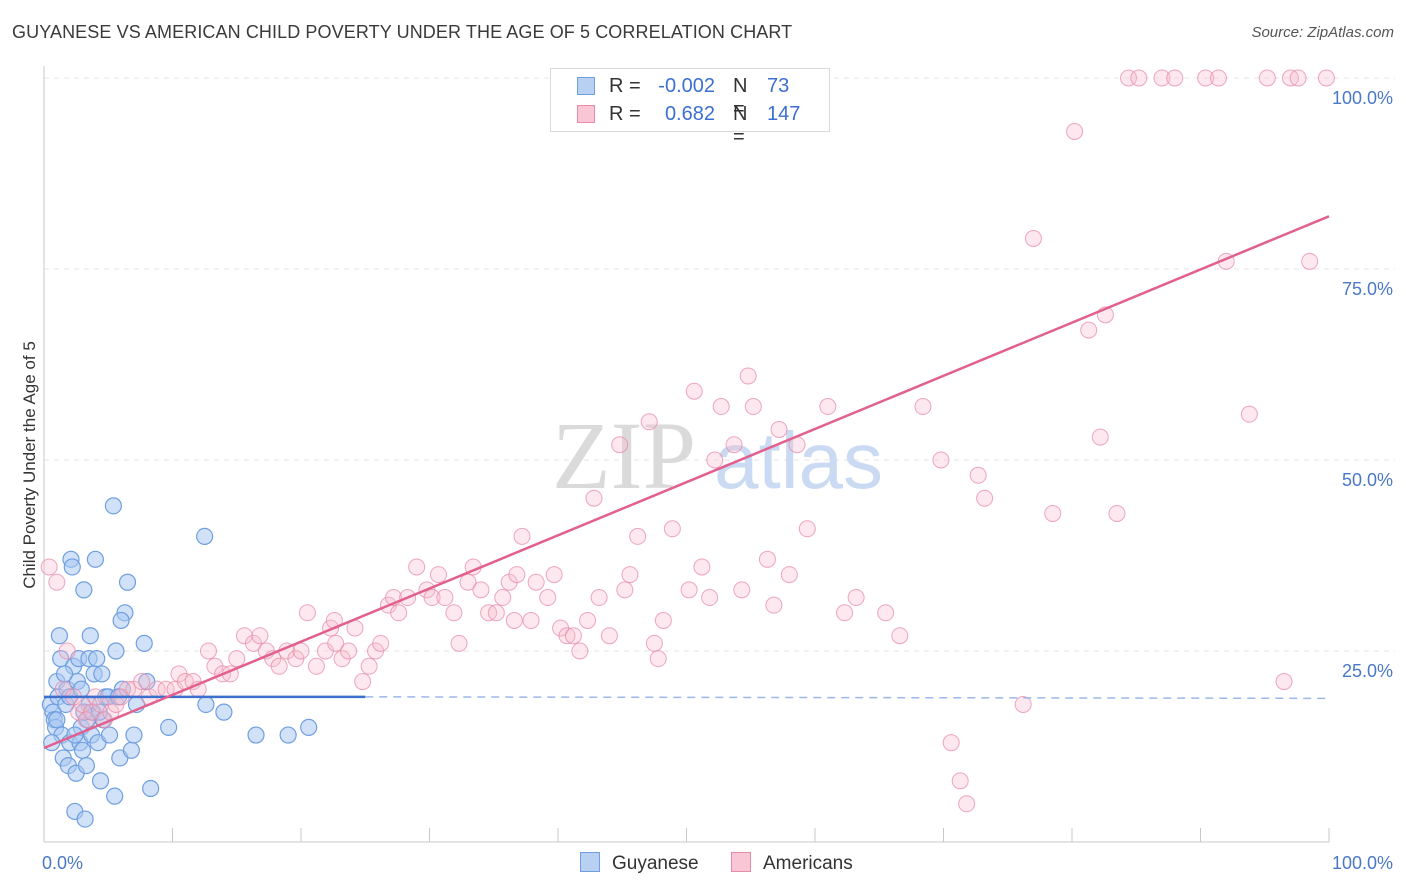 The image size is (1406, 892). I want to click on y-tick-label: 100.0%, so click(1362, 98).